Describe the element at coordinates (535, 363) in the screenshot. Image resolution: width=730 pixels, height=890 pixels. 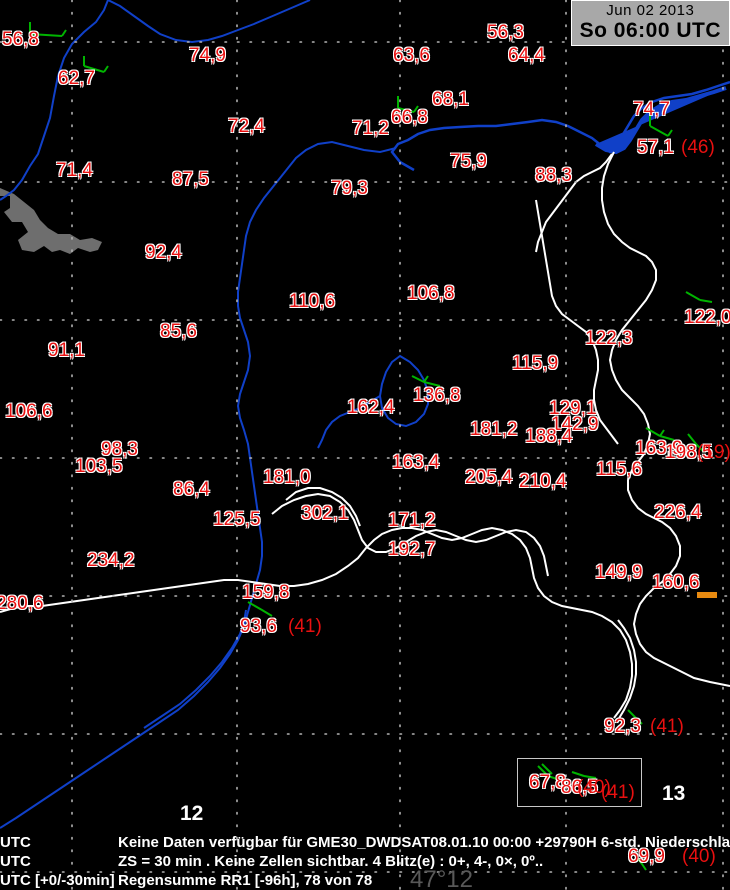
I see `station-precip-value: 115,9` at that location.